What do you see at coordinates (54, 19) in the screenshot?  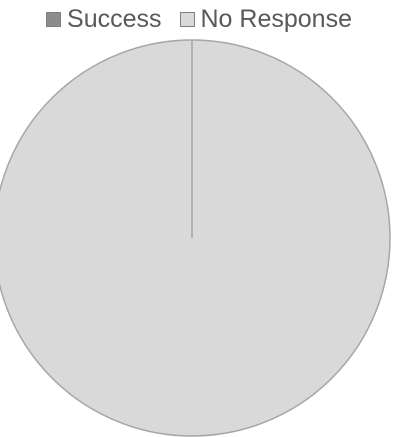 I see `legend-swatch-success` at bounding box center [54, 19].